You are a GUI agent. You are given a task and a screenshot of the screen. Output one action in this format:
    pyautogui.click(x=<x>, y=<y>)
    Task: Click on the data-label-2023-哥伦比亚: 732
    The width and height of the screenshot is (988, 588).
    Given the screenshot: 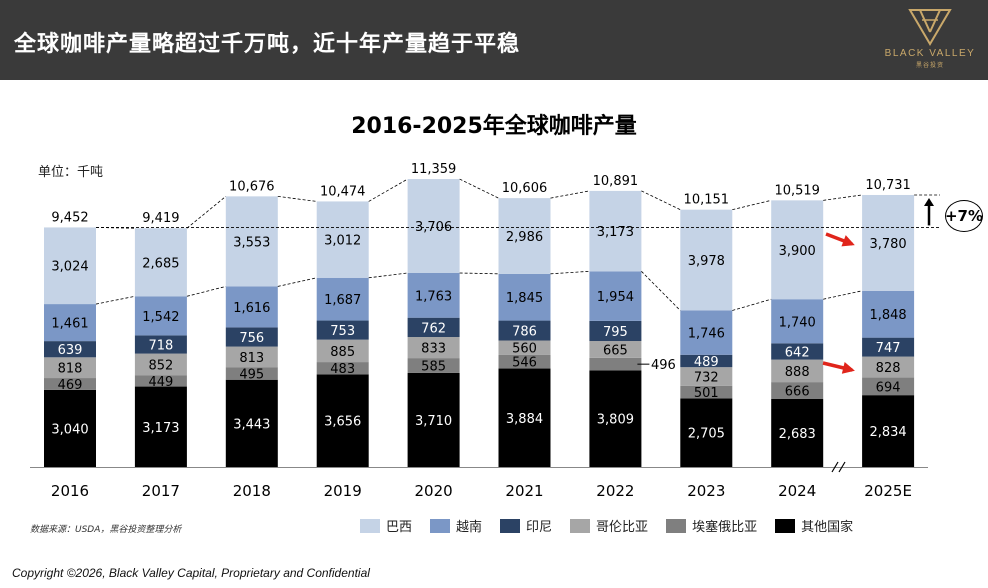 What is the action you would take?
    pyautogui.click(x=706, y=377)
    